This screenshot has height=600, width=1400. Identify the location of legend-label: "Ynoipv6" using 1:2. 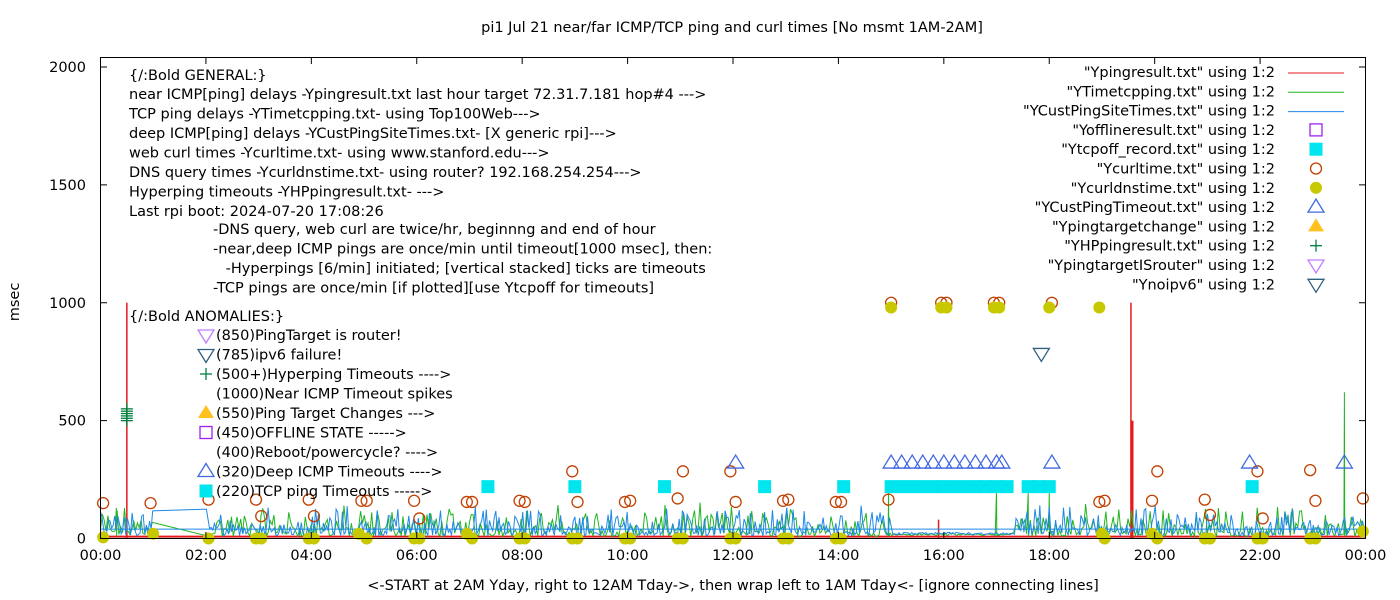
(1203, 285).